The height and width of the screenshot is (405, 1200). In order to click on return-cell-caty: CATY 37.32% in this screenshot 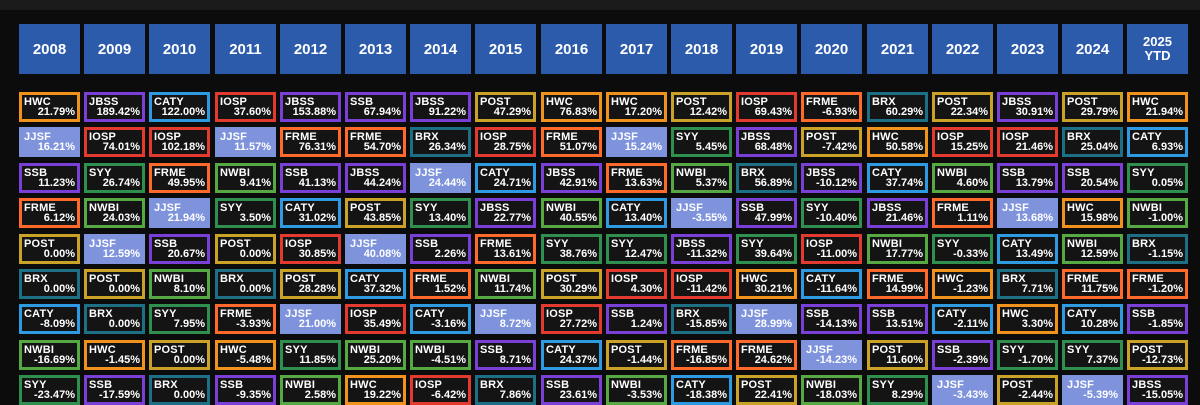, I will do `click(375, 284)`.